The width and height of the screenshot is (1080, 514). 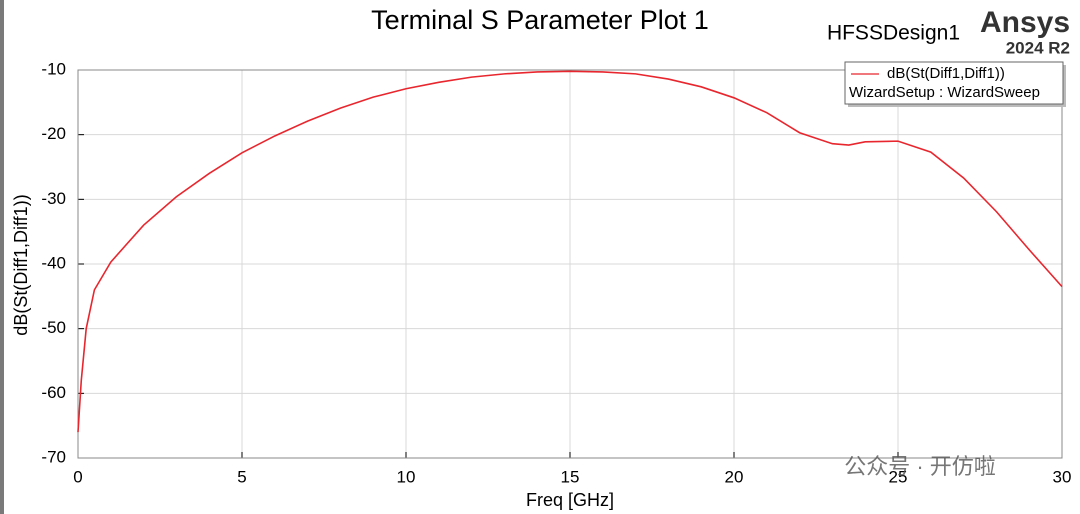 I want to click on legend-subtitle: WizardSetup : WizardSweep, so click(x=944, y=92).